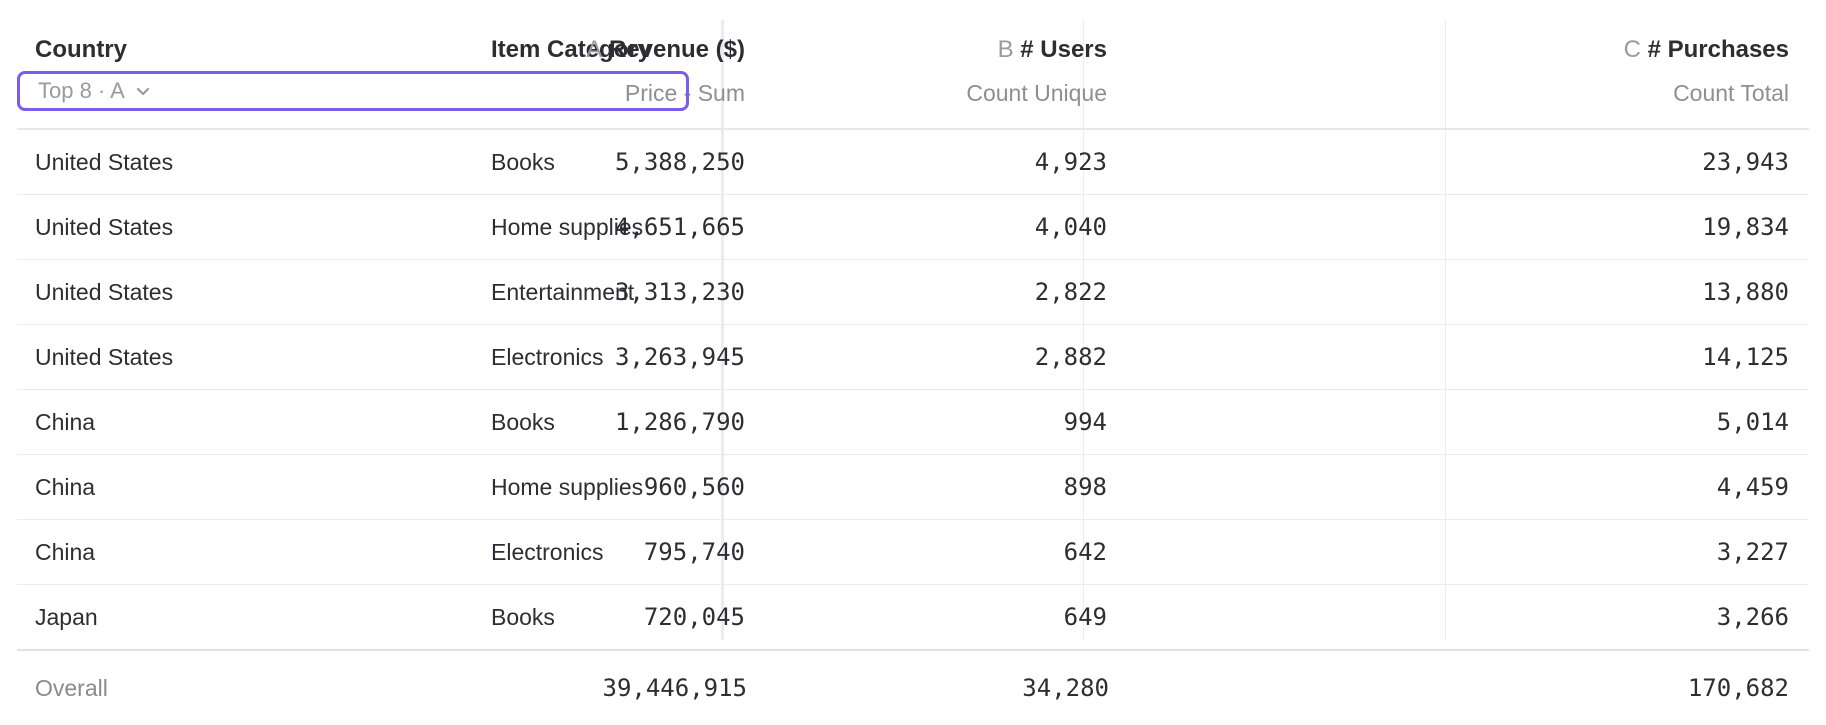 This screenshot has height=725, width=1826. I want to click on column-header-purchases: C # Purchases, so click(1706, 50).